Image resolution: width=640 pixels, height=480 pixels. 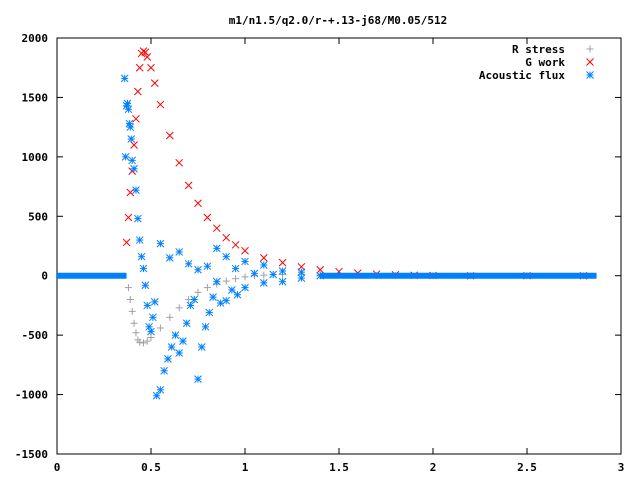 I want to click on legend-item: G work, so click(x=559, y=62).